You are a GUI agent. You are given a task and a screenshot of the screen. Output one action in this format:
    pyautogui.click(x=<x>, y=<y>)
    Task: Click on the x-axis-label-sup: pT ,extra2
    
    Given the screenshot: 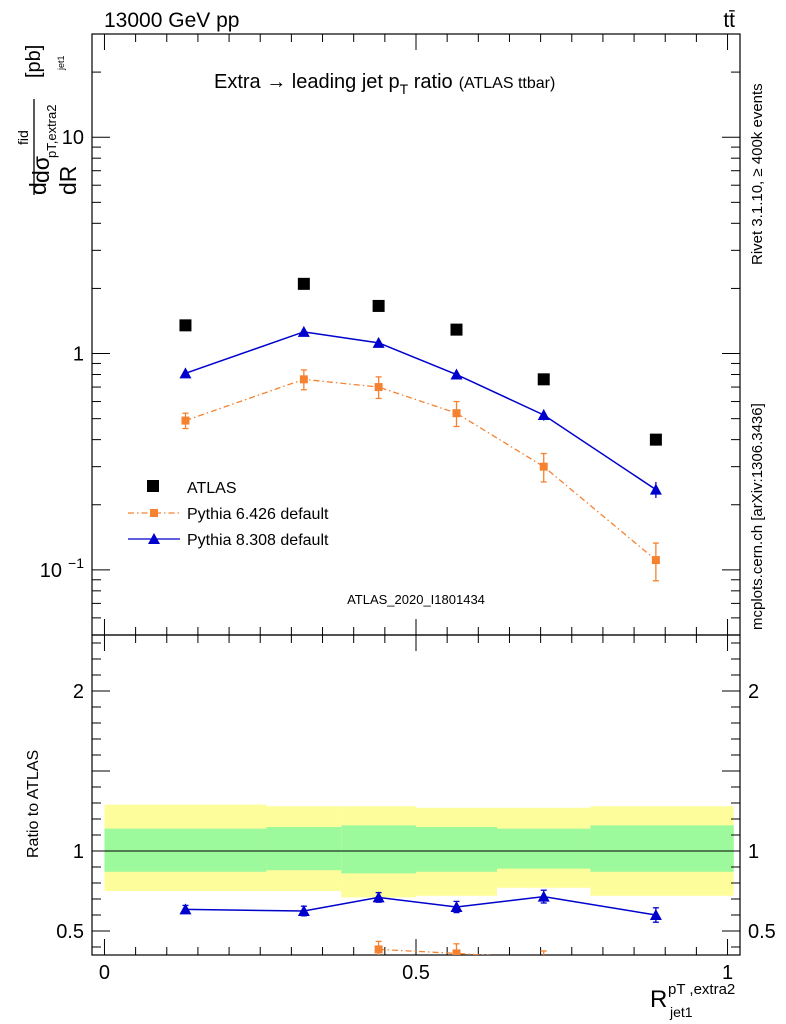 What is the action you would take?
    pyautogui.click(x=701, y=989)
    